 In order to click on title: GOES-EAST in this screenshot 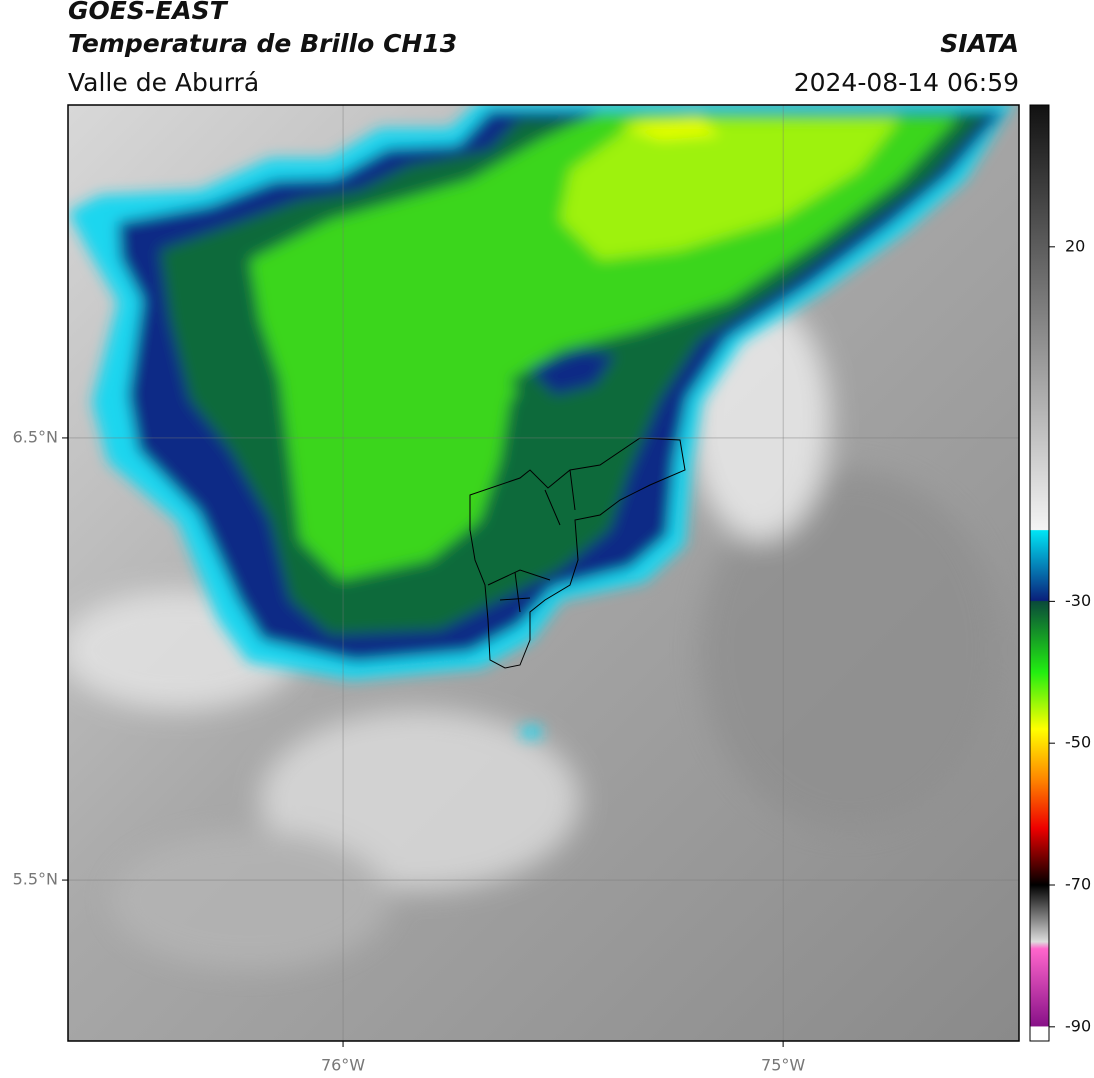, I will do `click(148, 12)`.